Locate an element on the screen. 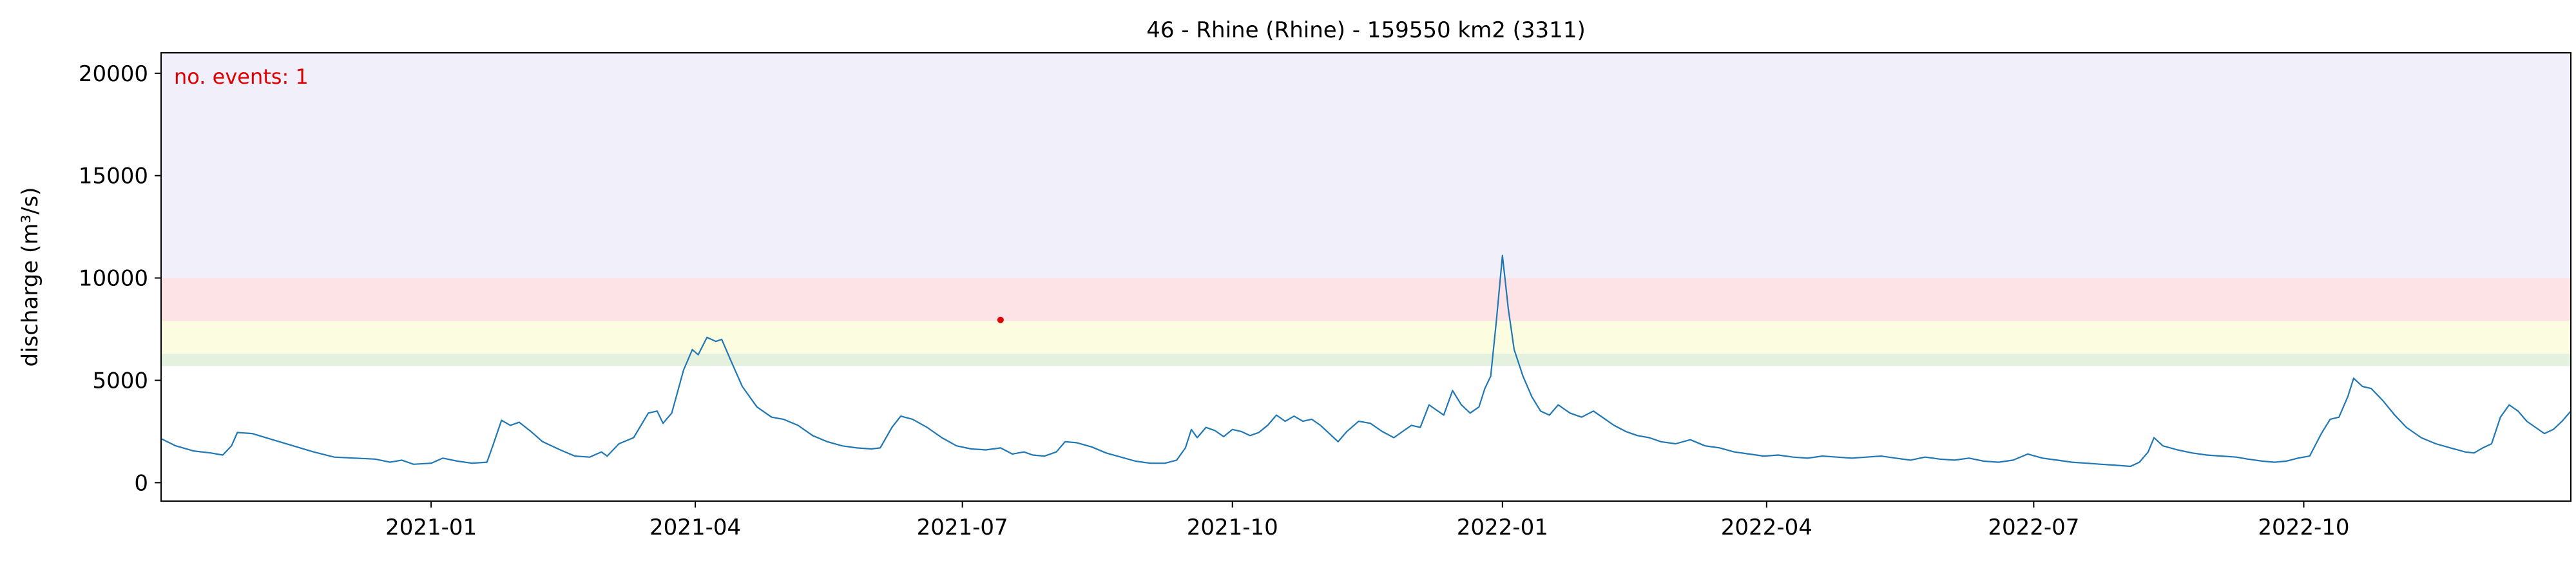 The height and width of the screenshot is (561, 2576). x-tick-label: 2021-07 is located at coordinates (963, 527).